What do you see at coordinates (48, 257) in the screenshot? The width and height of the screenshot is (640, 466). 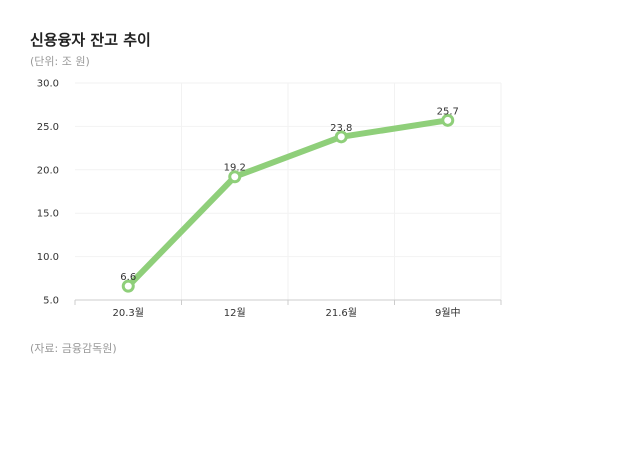 I see `y-tick-label: 10.0` at bounding box center [48, 257].